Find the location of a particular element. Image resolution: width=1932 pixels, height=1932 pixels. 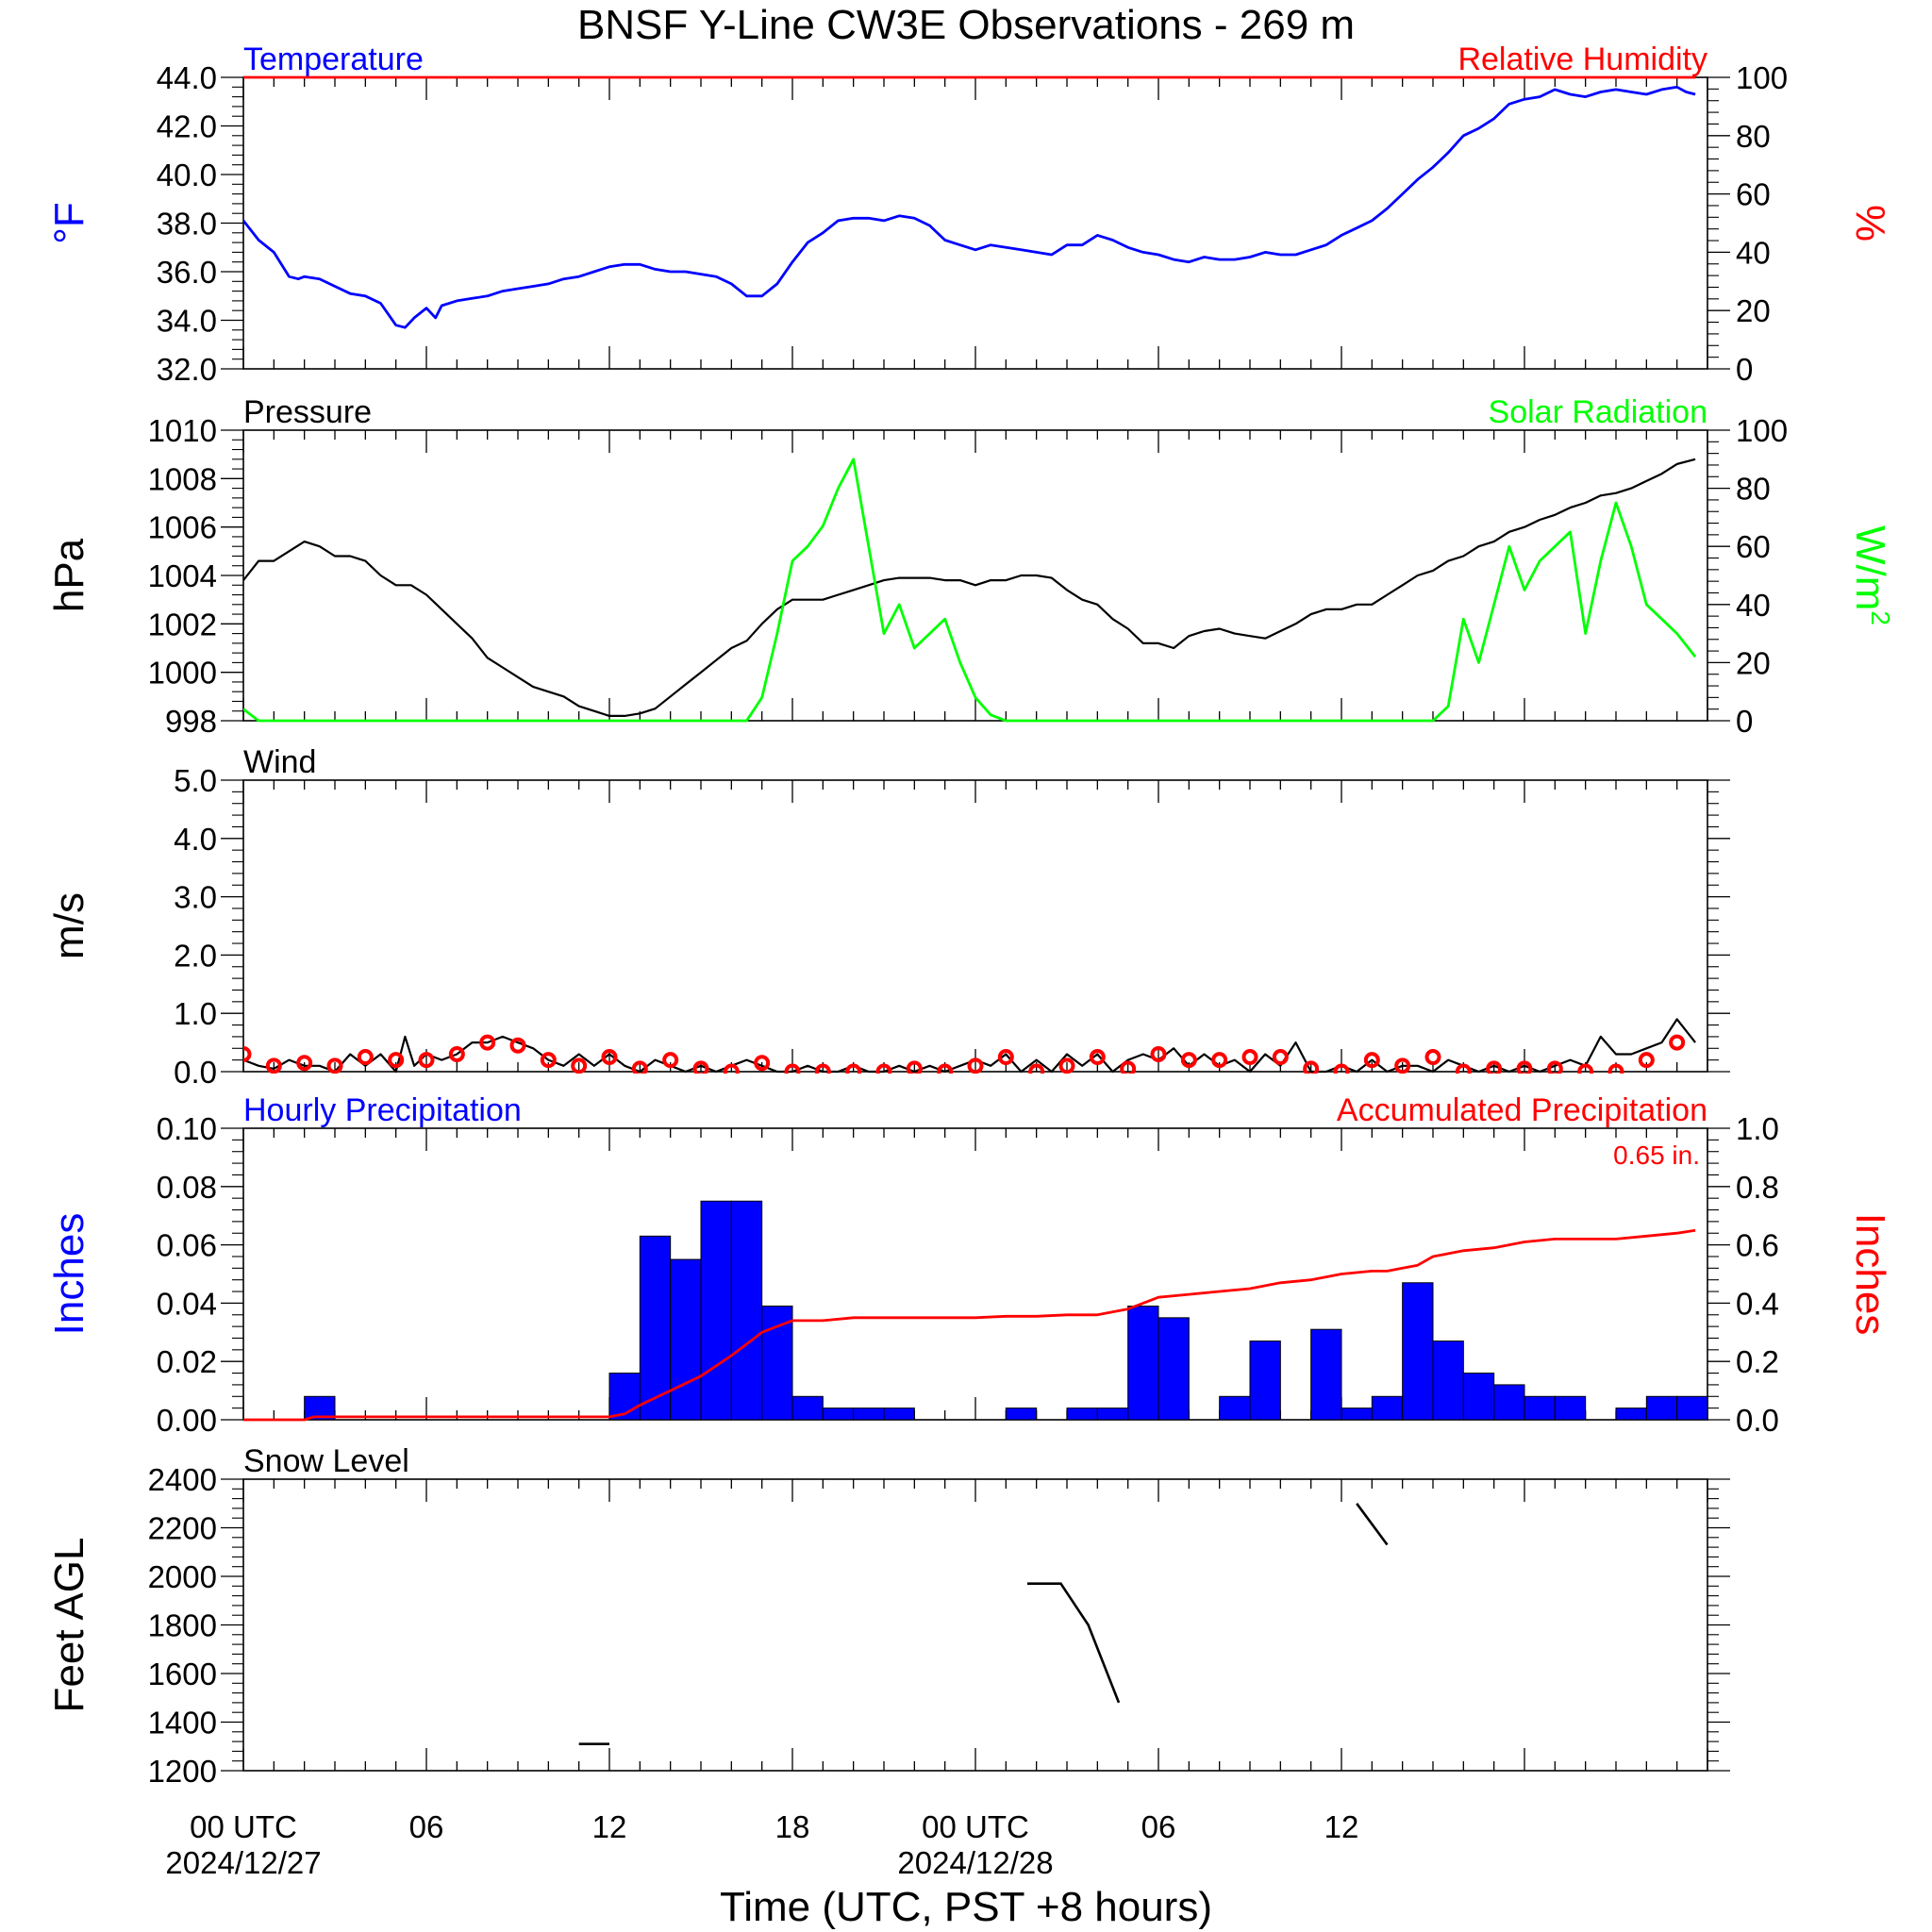

precip-total-label: 0.65 in. is located at coordinates (1657, 1155).